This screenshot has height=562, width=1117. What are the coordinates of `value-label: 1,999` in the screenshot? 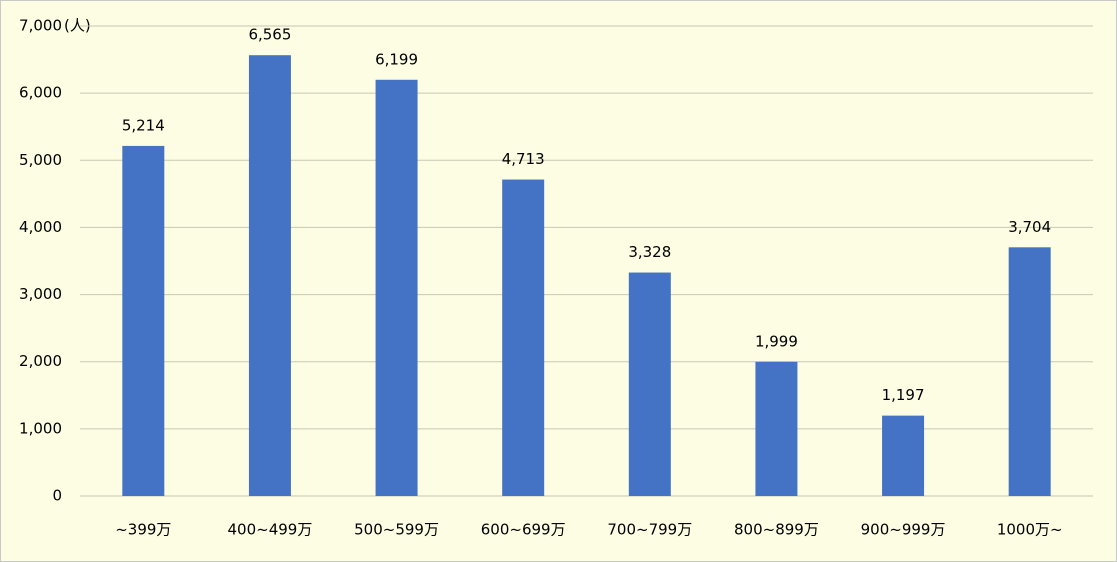 It's located at (776, 341).